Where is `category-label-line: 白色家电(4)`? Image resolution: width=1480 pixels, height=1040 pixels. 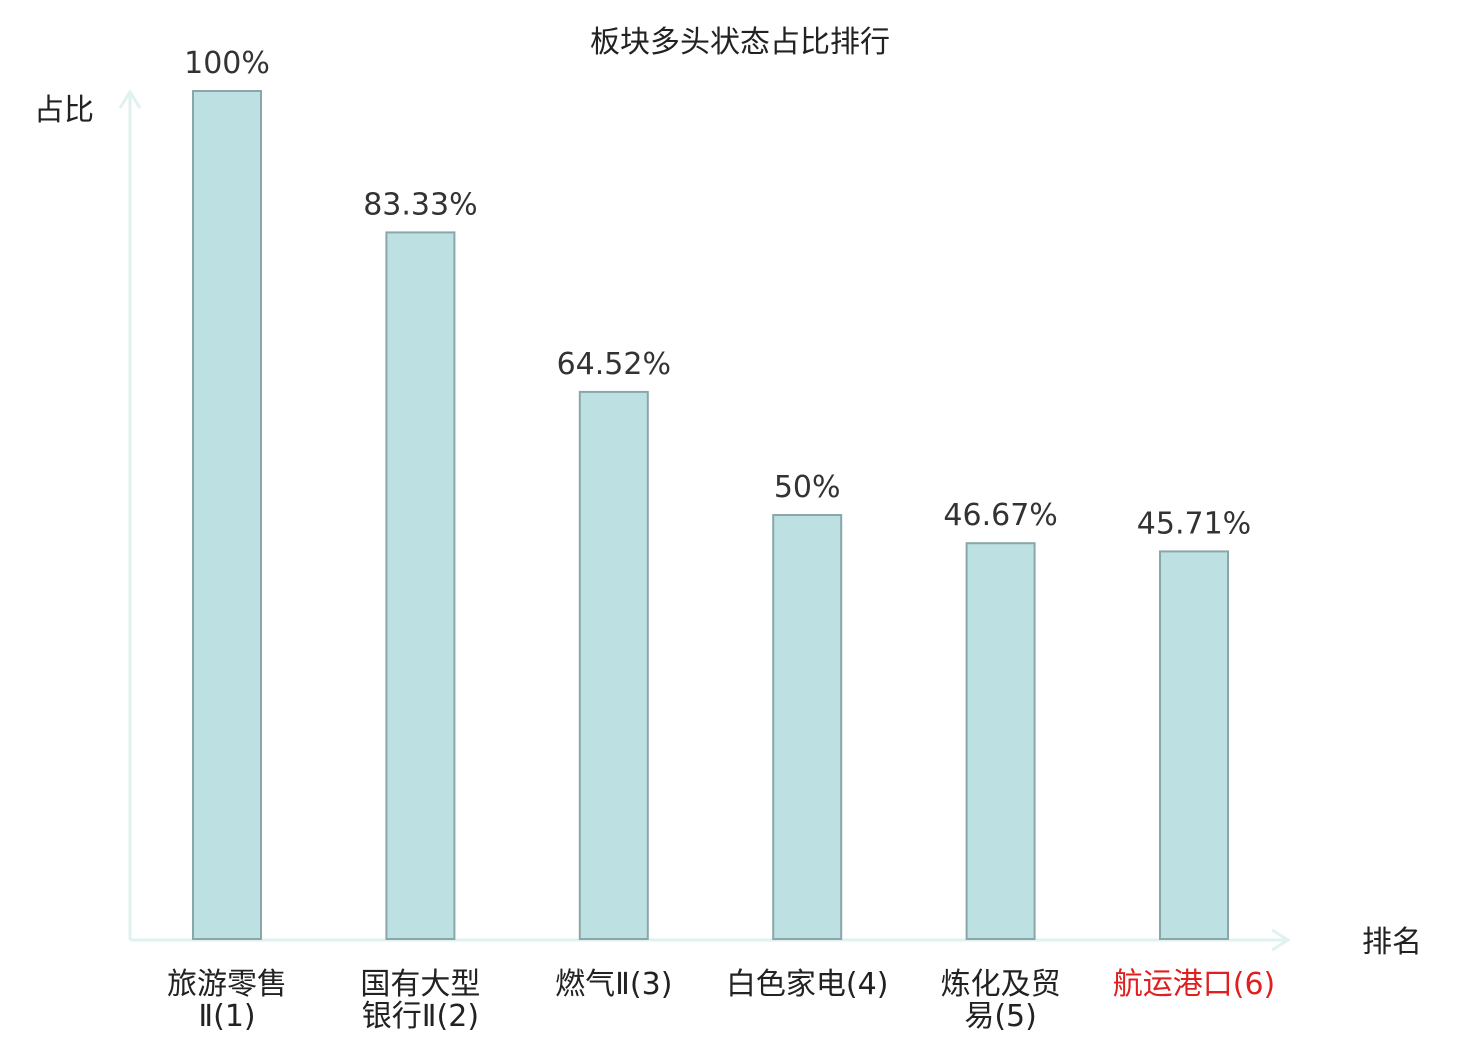
category-label-line: 白色家电(4) is located at coordinates (807, 984).